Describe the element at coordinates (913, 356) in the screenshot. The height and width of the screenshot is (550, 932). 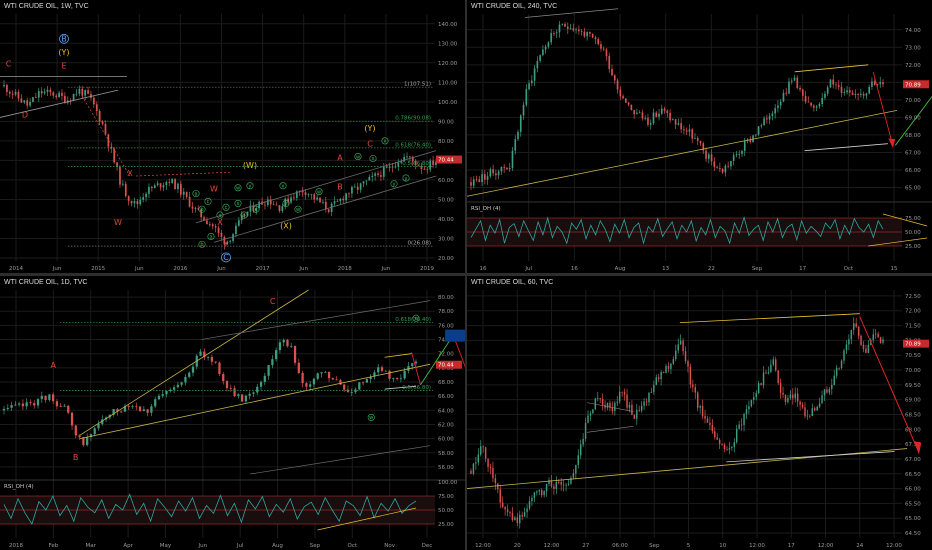
I see `y-tick-label: 70.50` at that location.